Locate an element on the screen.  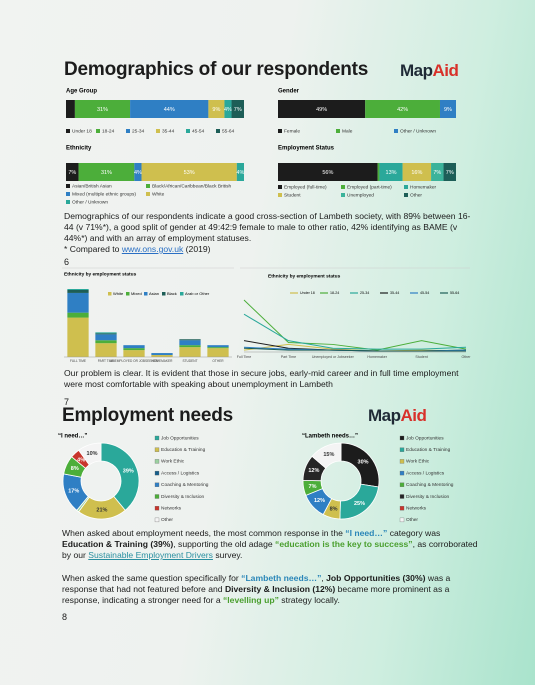
section-title: Demographics of our respondents is located at coordinates (216, 70).